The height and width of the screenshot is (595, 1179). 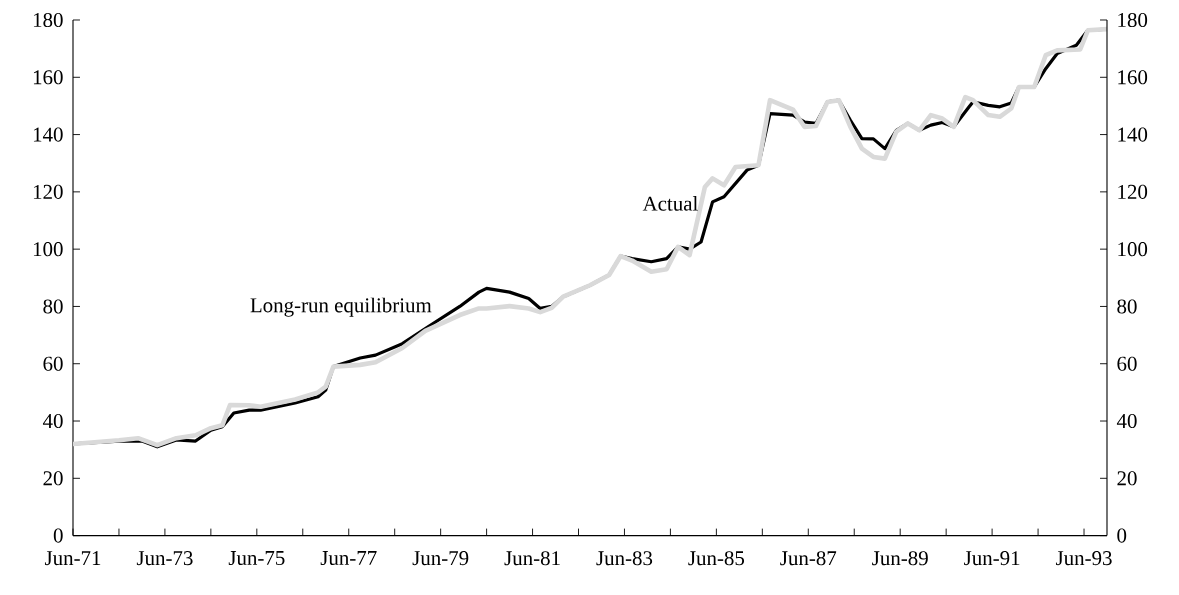 I want to click on y-tick-label: 140, so click(x=48, y=134).